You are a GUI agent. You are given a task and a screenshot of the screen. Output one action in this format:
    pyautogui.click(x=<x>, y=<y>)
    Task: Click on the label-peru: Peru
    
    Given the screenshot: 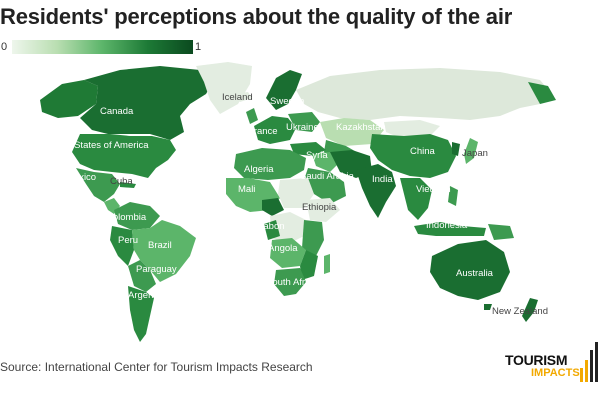 What is the action you would take?
    pyautogui.click(x=128, y=240)
    